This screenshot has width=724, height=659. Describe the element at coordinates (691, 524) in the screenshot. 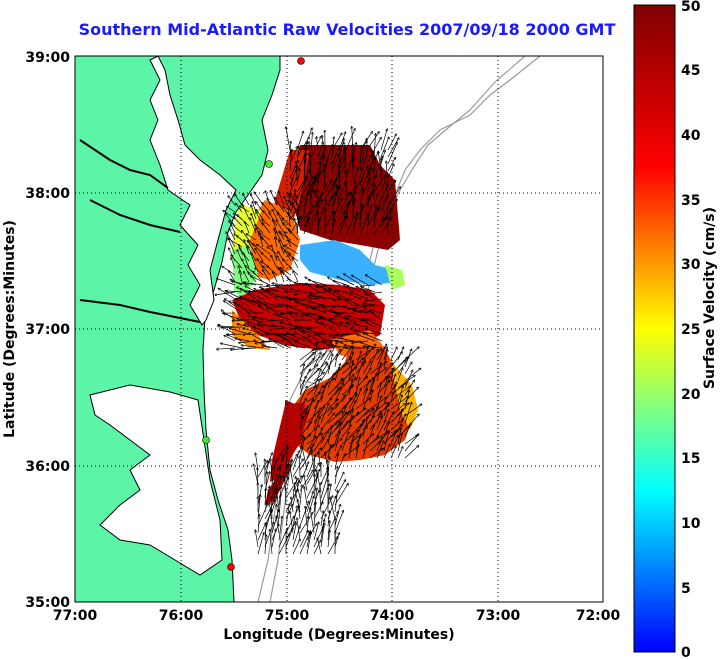

I see `colorbar-tick: 10` at that location.